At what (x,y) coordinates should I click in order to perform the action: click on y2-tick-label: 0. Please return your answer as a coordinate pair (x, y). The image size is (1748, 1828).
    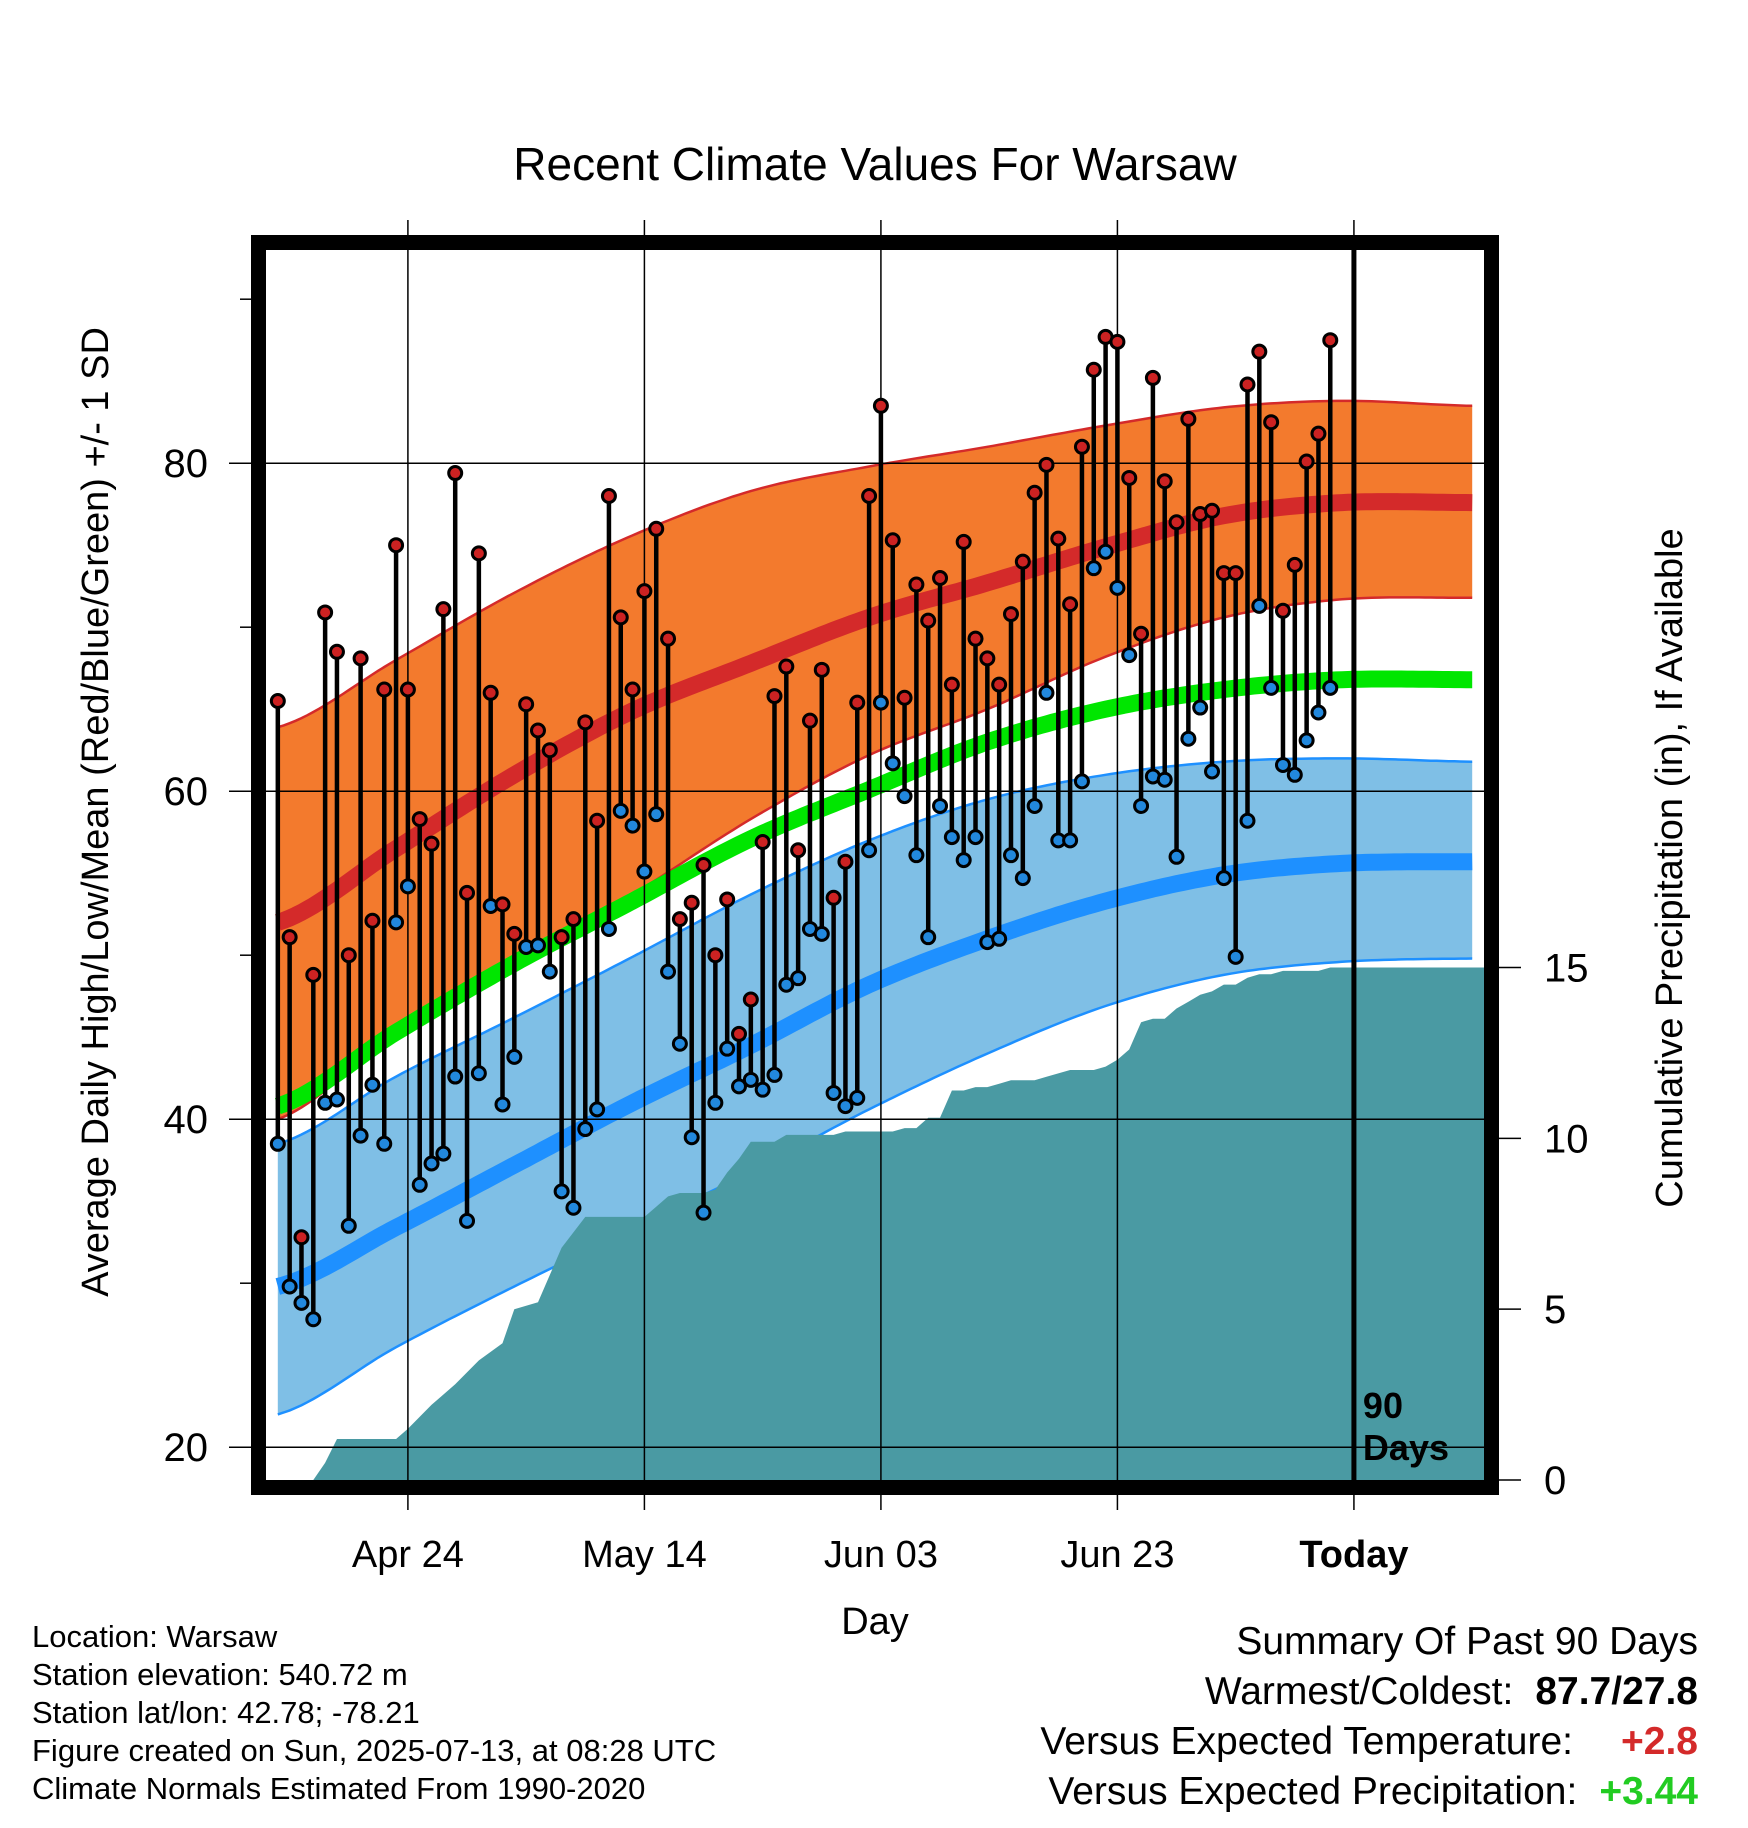
    Looking at the image, I should click on (1555, 1481).